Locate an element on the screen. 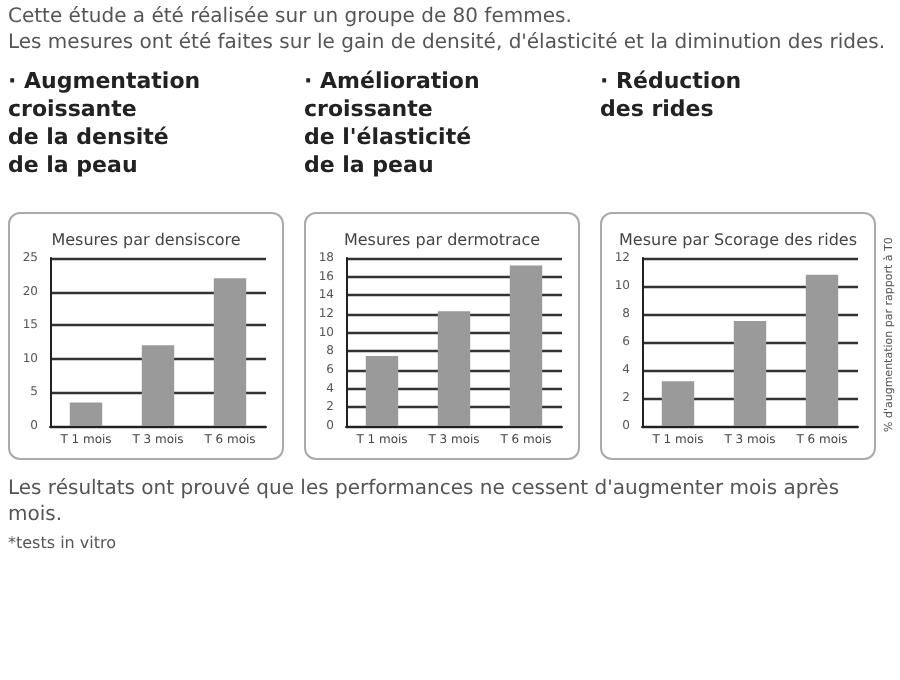  text: Les mesures ont été faites sur le gain de densité, d'élasticité et la diminution des rides. is located at coordinates (448, 43).